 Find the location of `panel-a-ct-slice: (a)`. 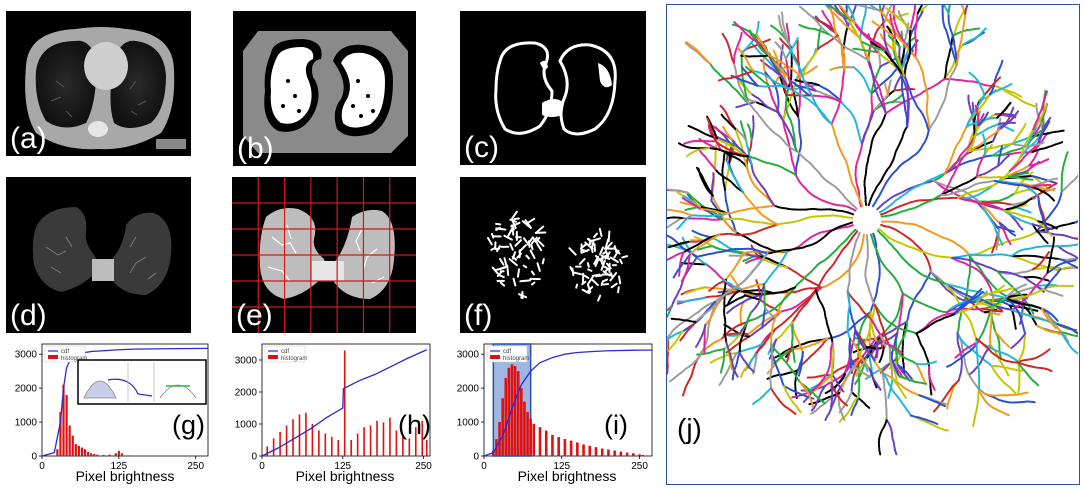

panel-a-ct-slice: (a) is located at coordinates (98, 83).